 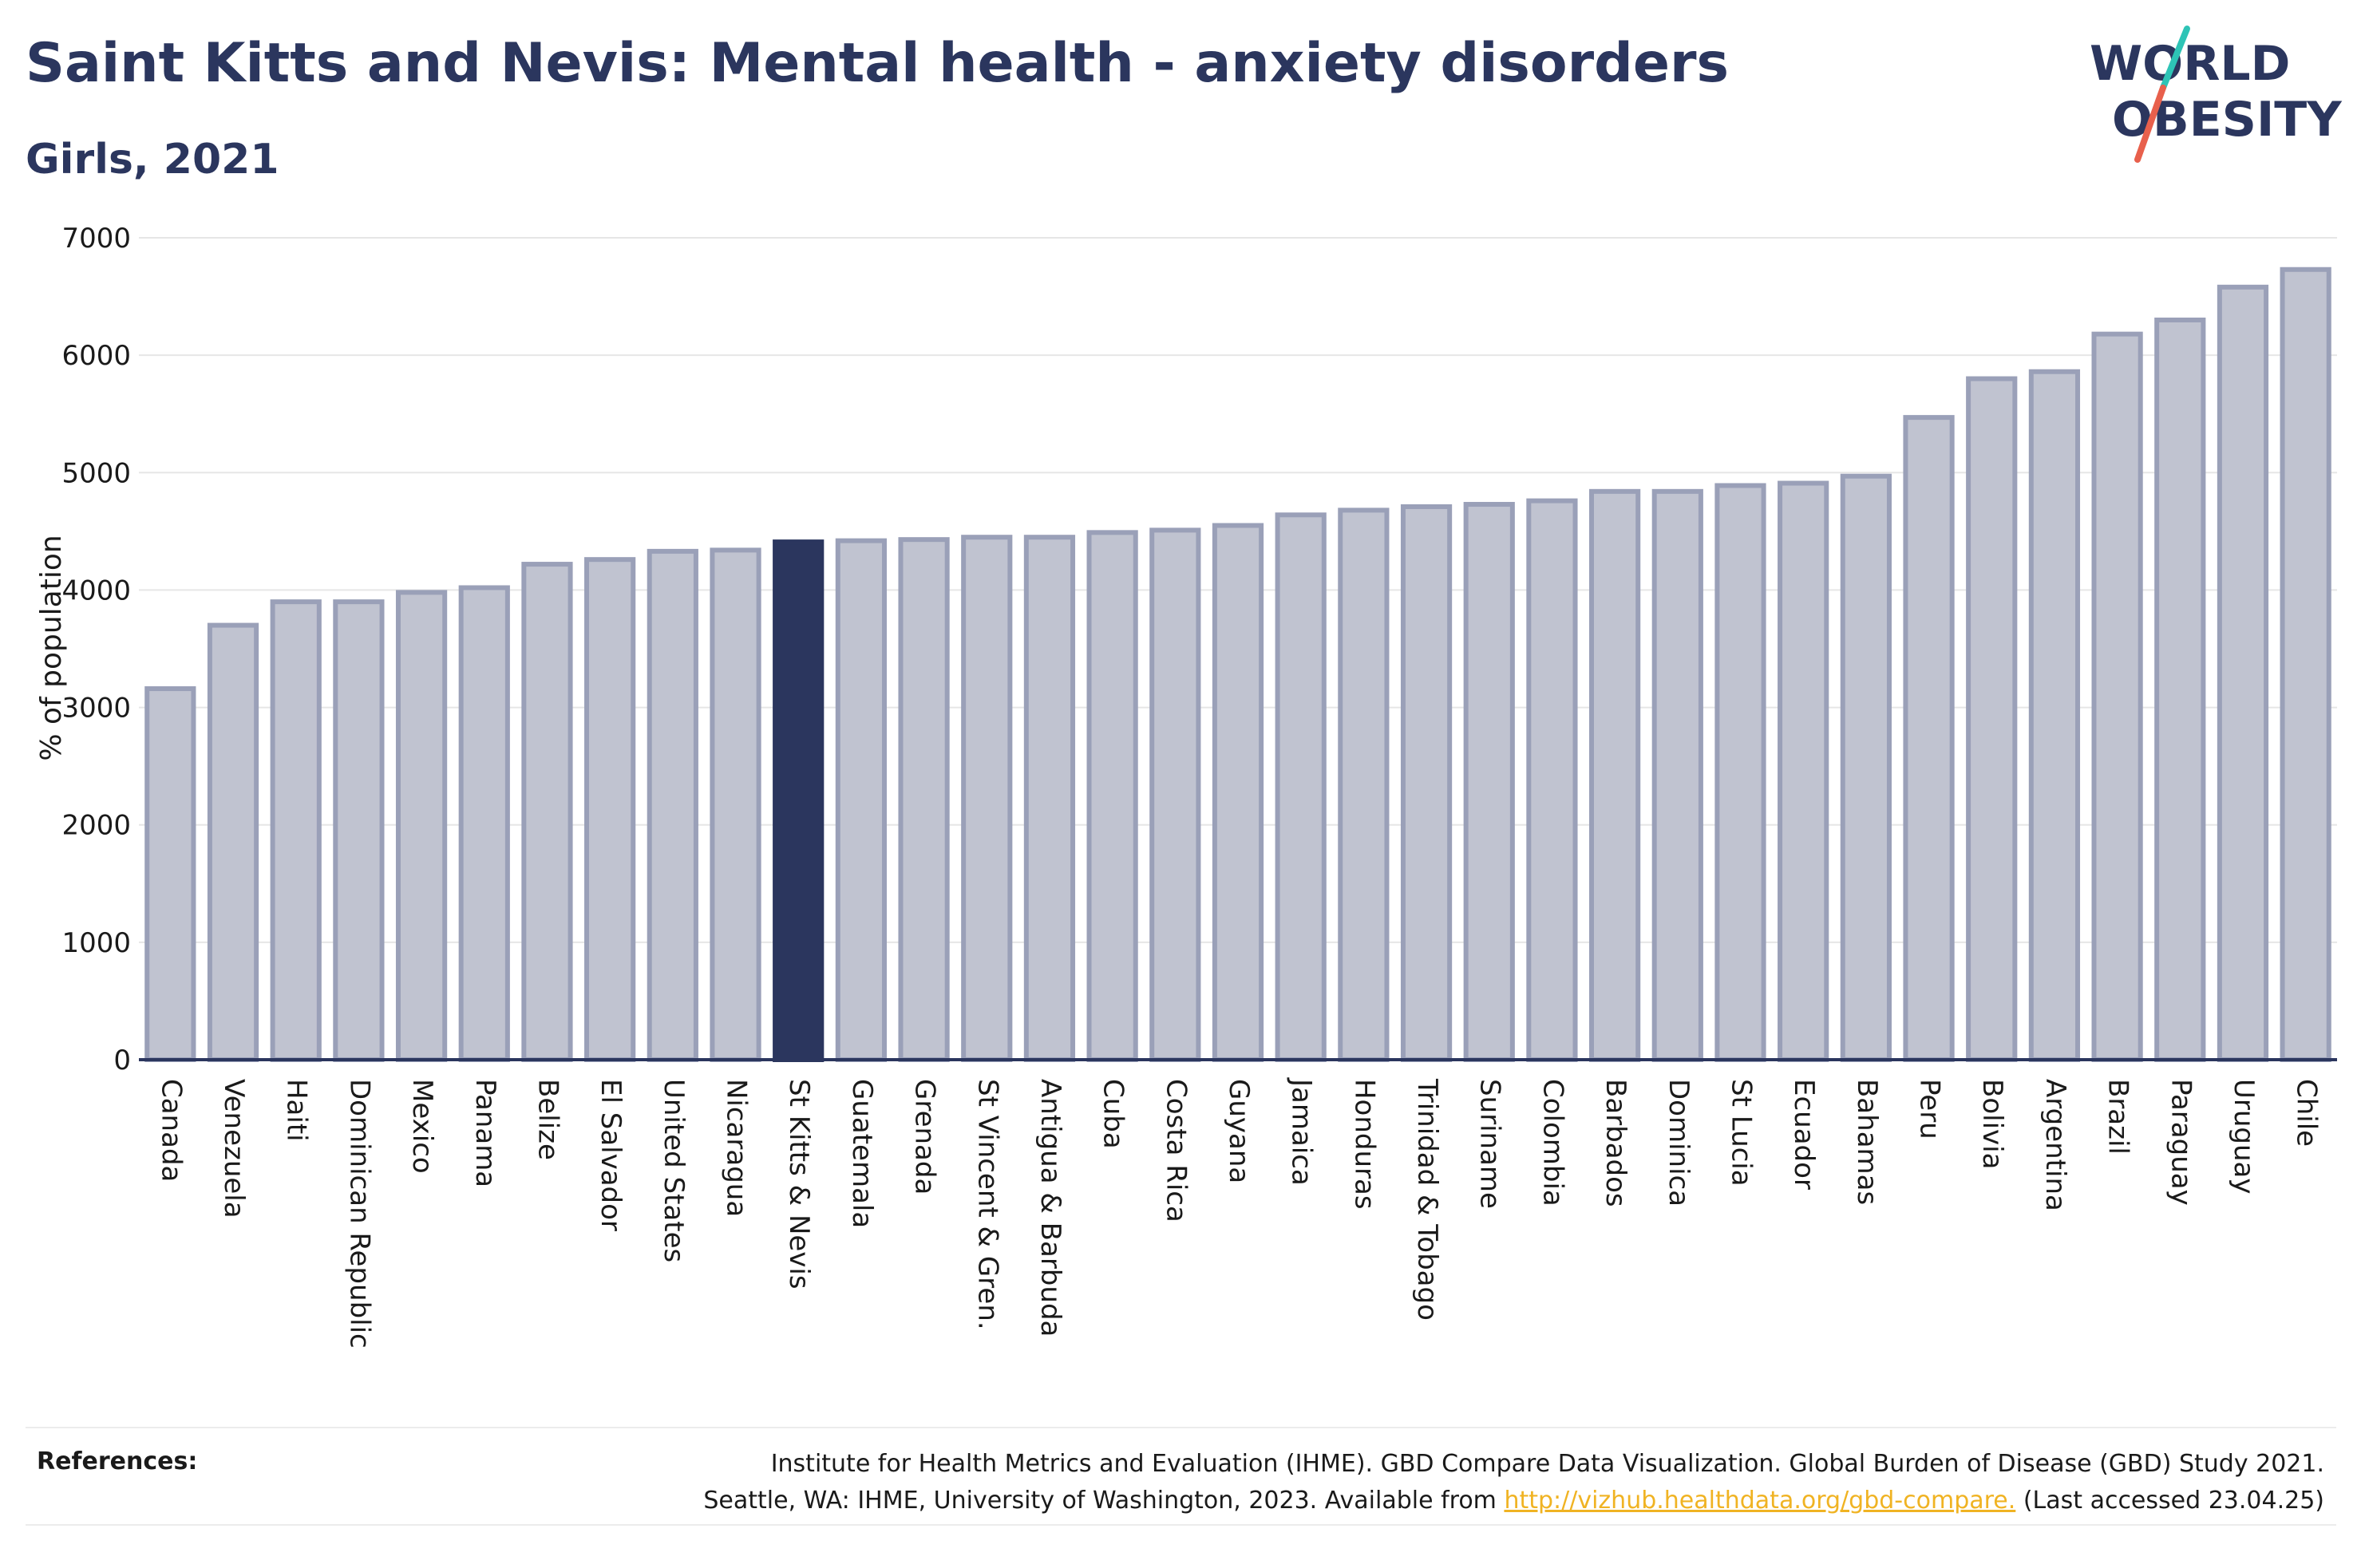 What do you see at coordinates (1050, 1208) in the screenshot?
I see `x-tick-label: Antigua & Barbuda` at bounding box center [1050, 1208].